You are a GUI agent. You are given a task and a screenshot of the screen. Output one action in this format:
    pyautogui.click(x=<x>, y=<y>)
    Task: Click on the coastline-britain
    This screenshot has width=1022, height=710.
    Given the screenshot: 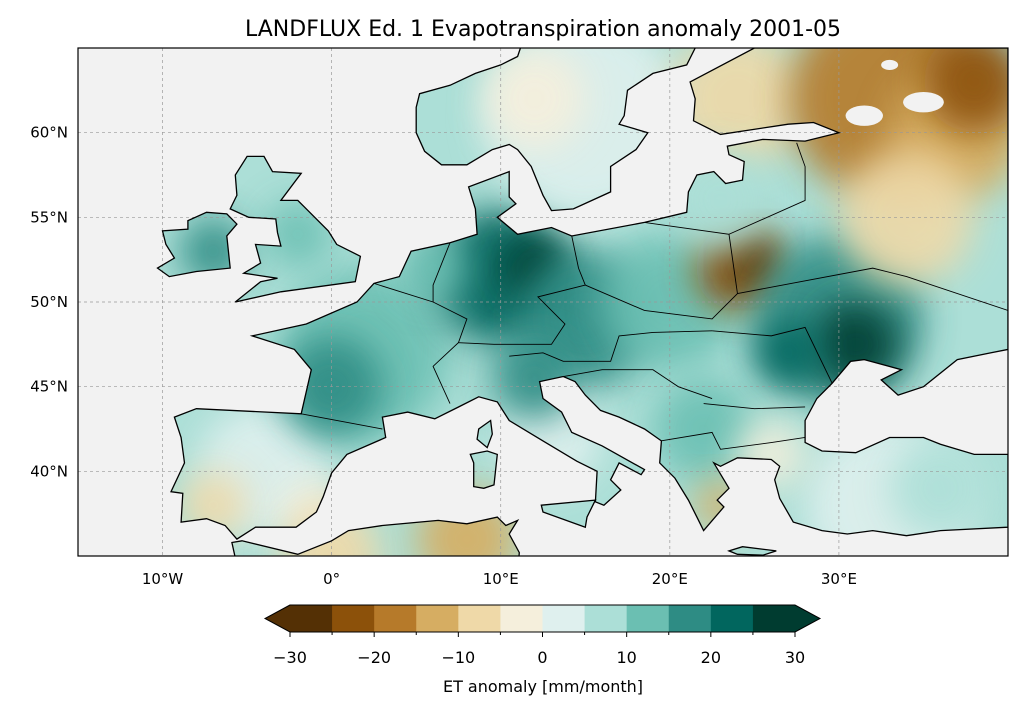 What is the action you would take?
    pyautogui.click(x=295, y=229)
    